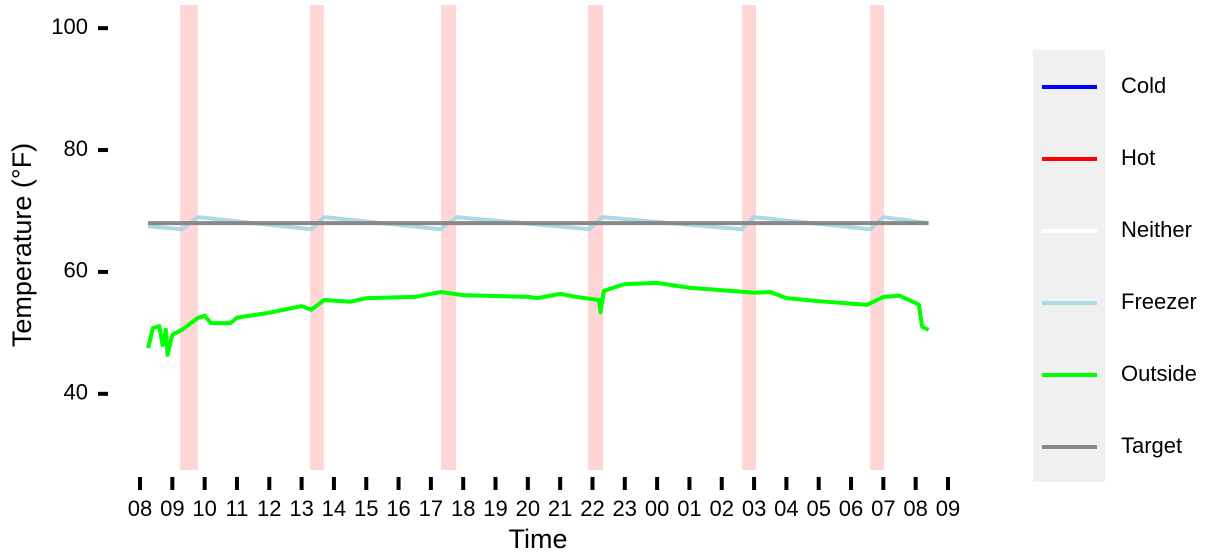 The image size is (1216, 560). I want to click on y-axis-title: Temperature (°F), so click(22, 245).